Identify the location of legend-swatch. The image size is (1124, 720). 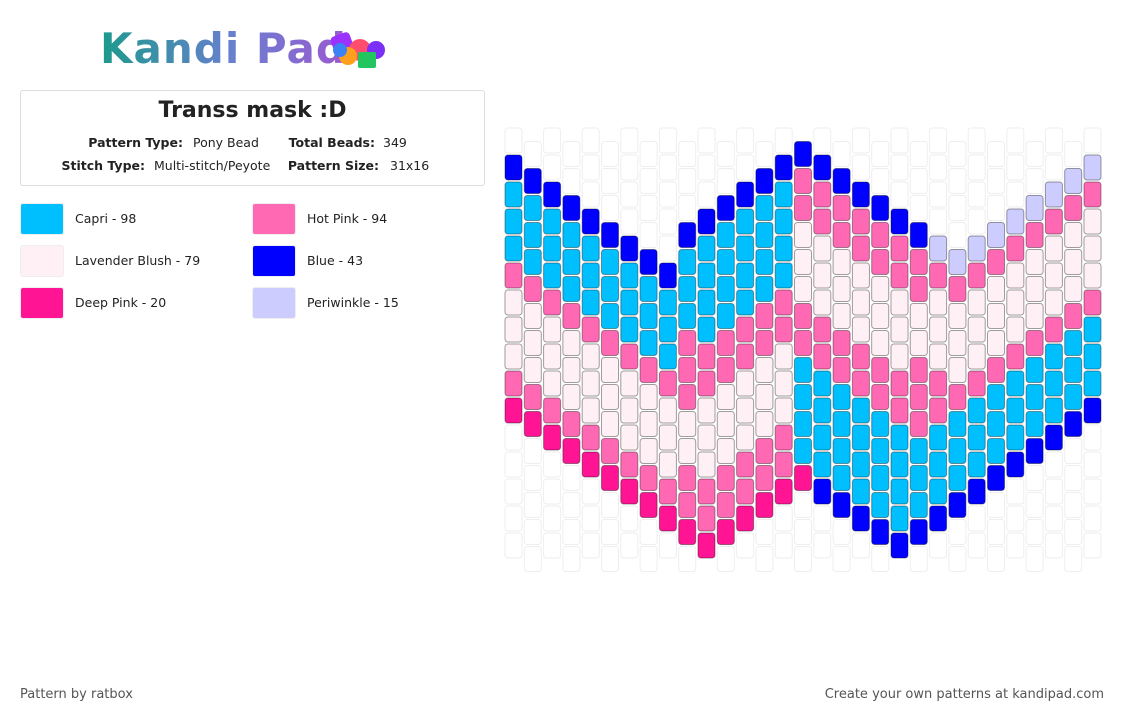
(274, 261).